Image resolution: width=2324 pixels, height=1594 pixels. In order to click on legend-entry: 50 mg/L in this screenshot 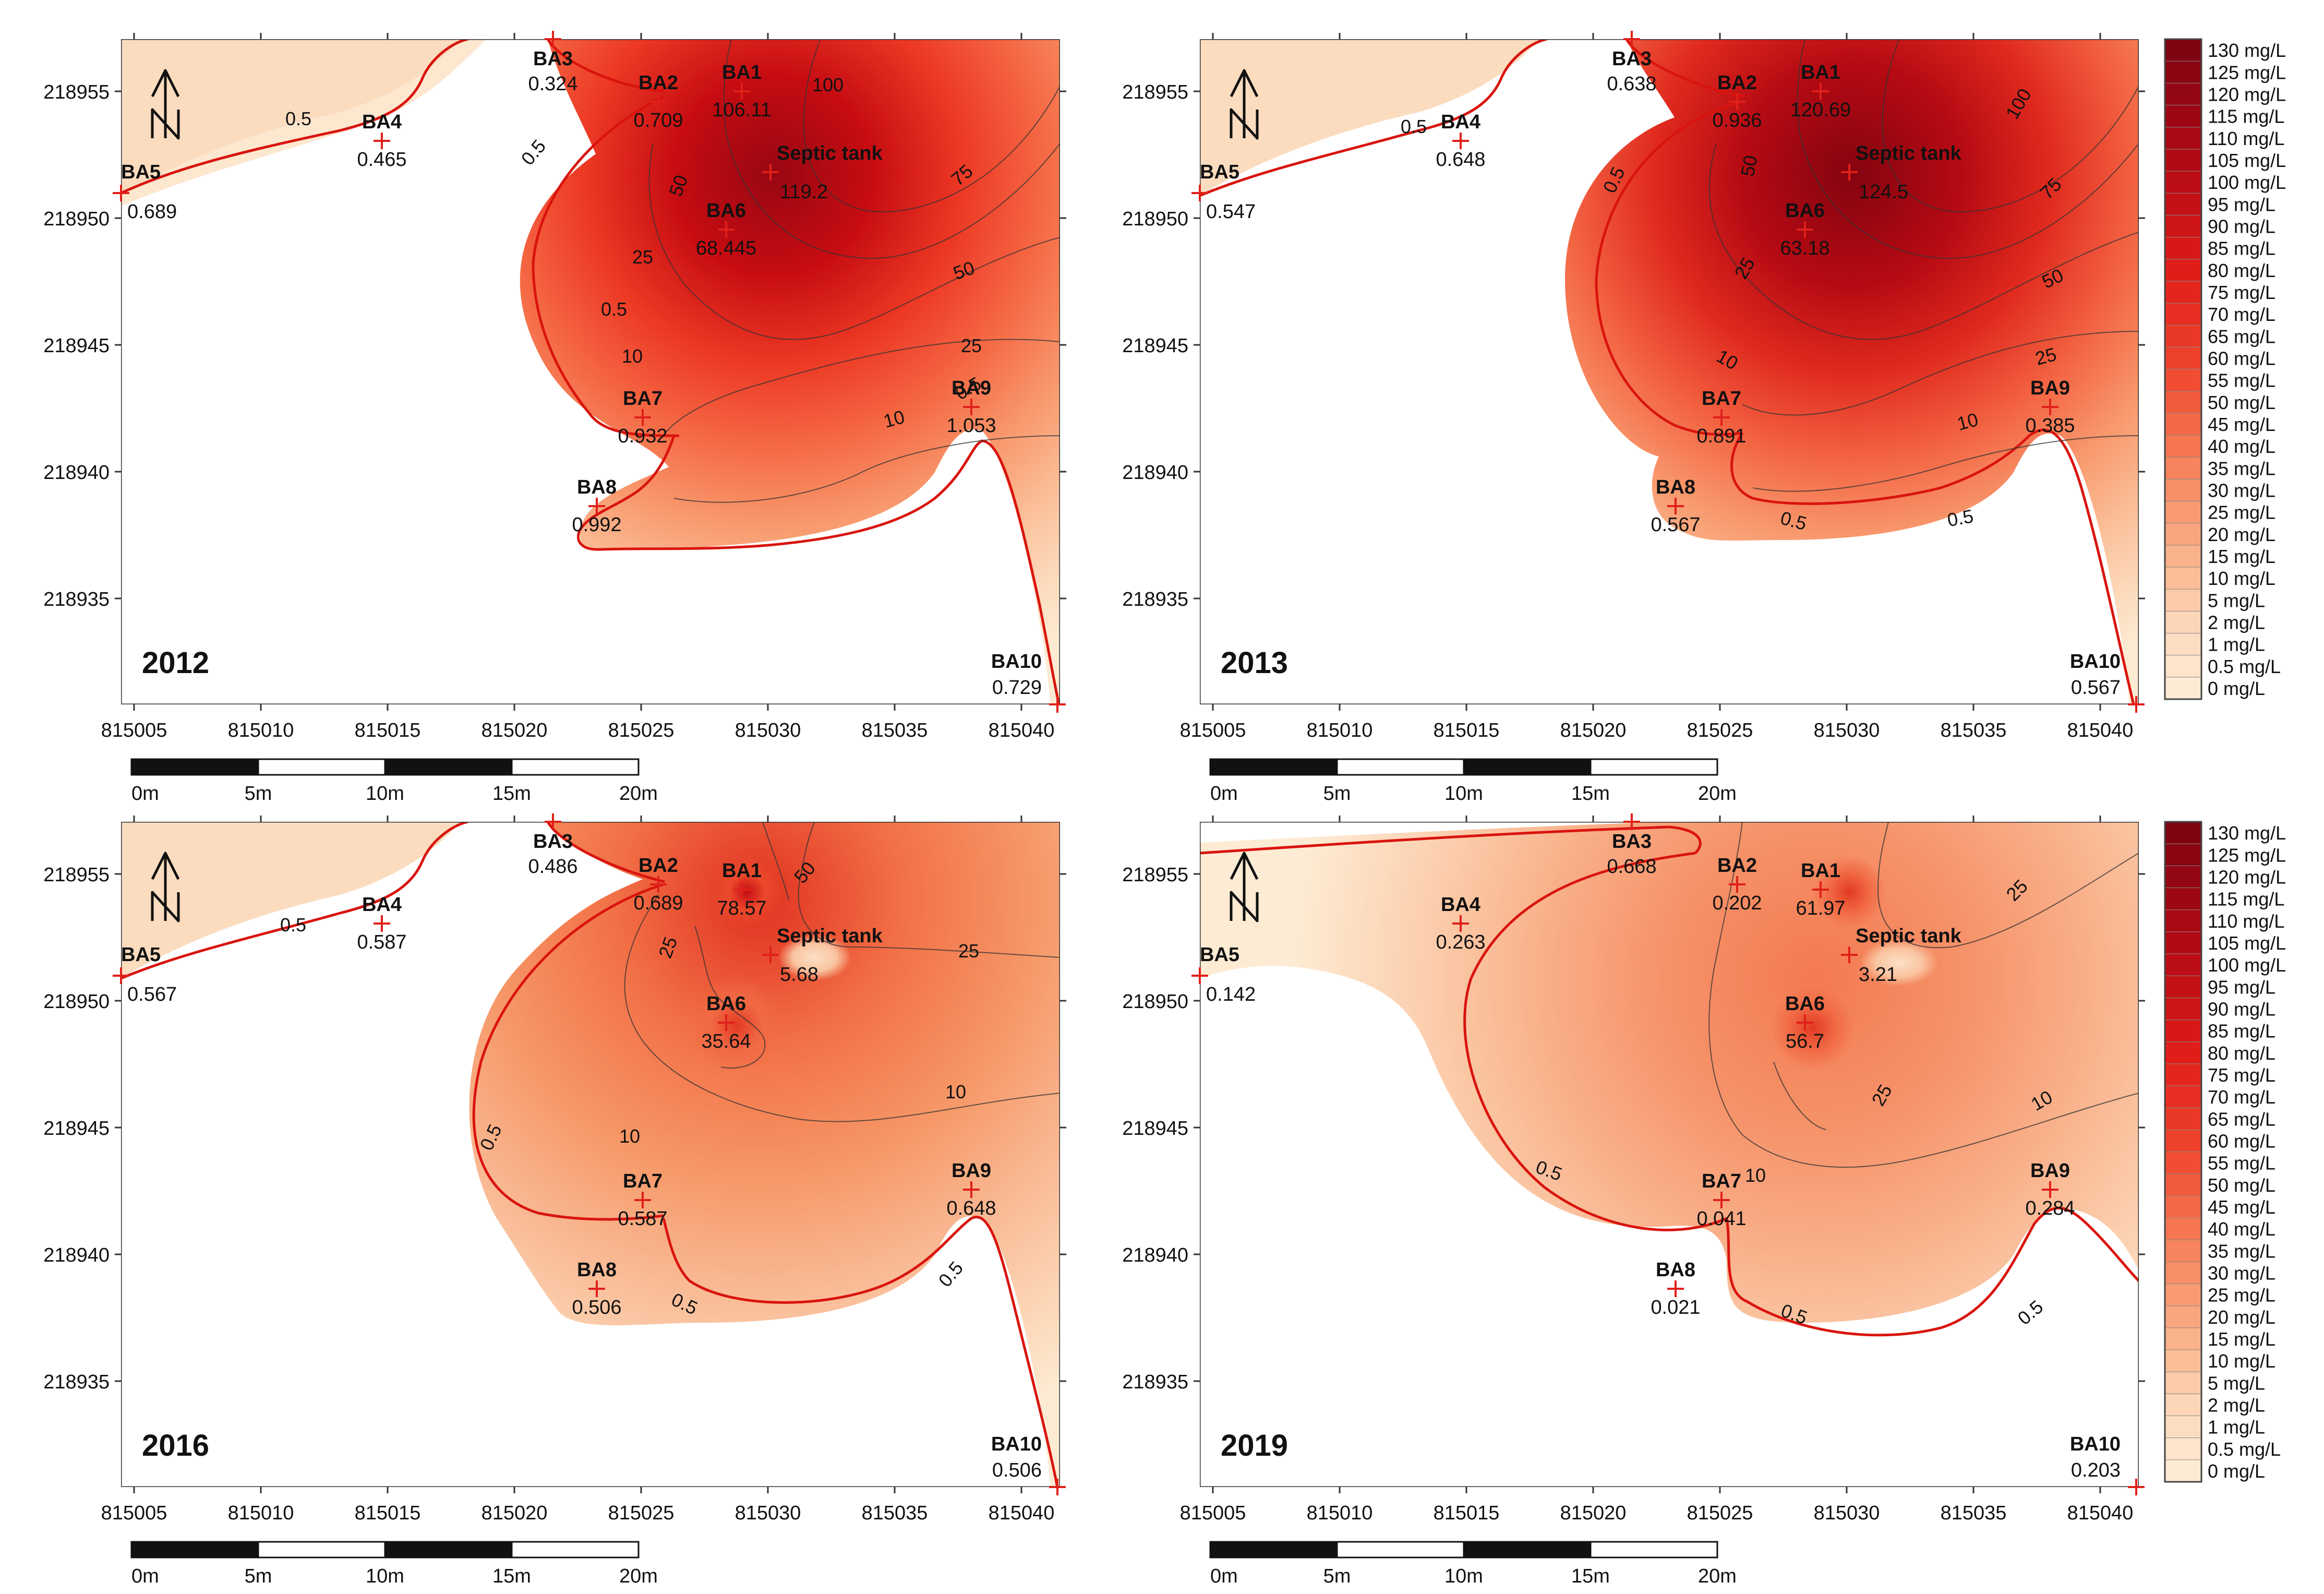, I will do `click(2241, 402)`.